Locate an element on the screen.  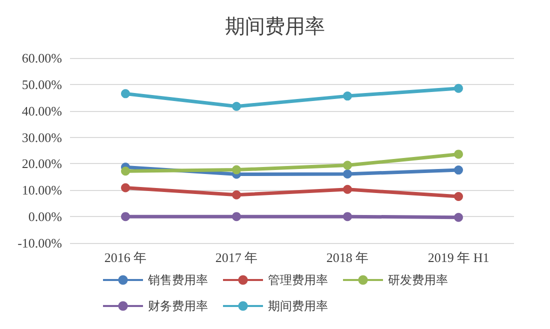
y-tick-label: 10.00% is located at coordinates (42, 190).